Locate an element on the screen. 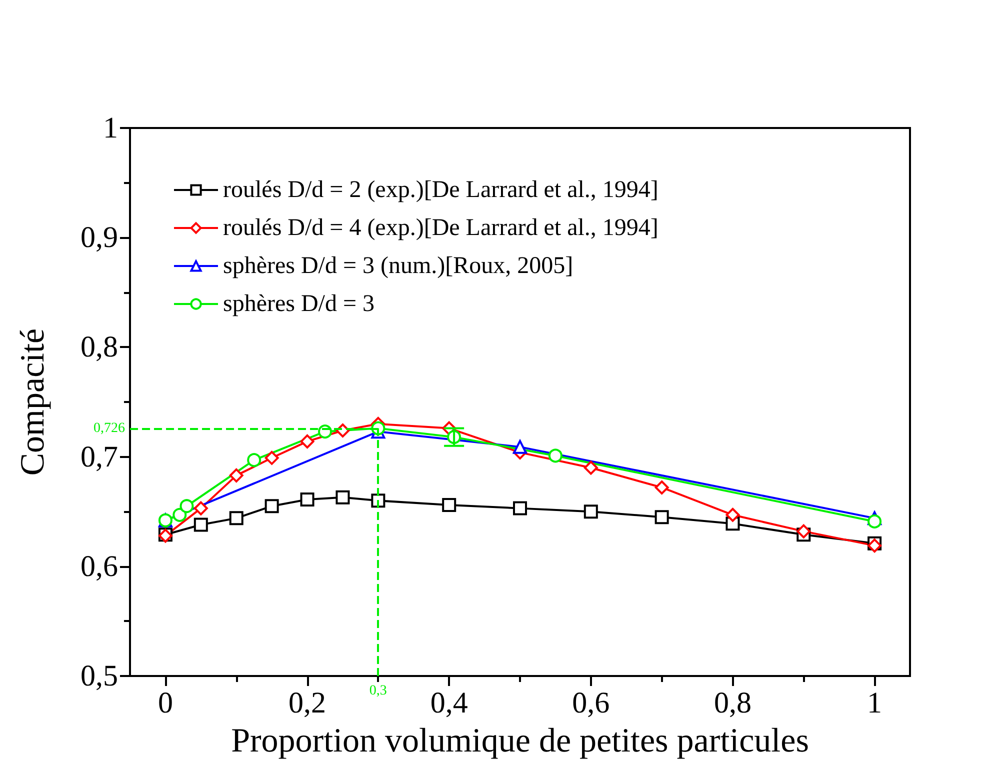 This screenshot has width=999, height=784. y-tick-label: 0,6 is located at coordinates (99, 566).